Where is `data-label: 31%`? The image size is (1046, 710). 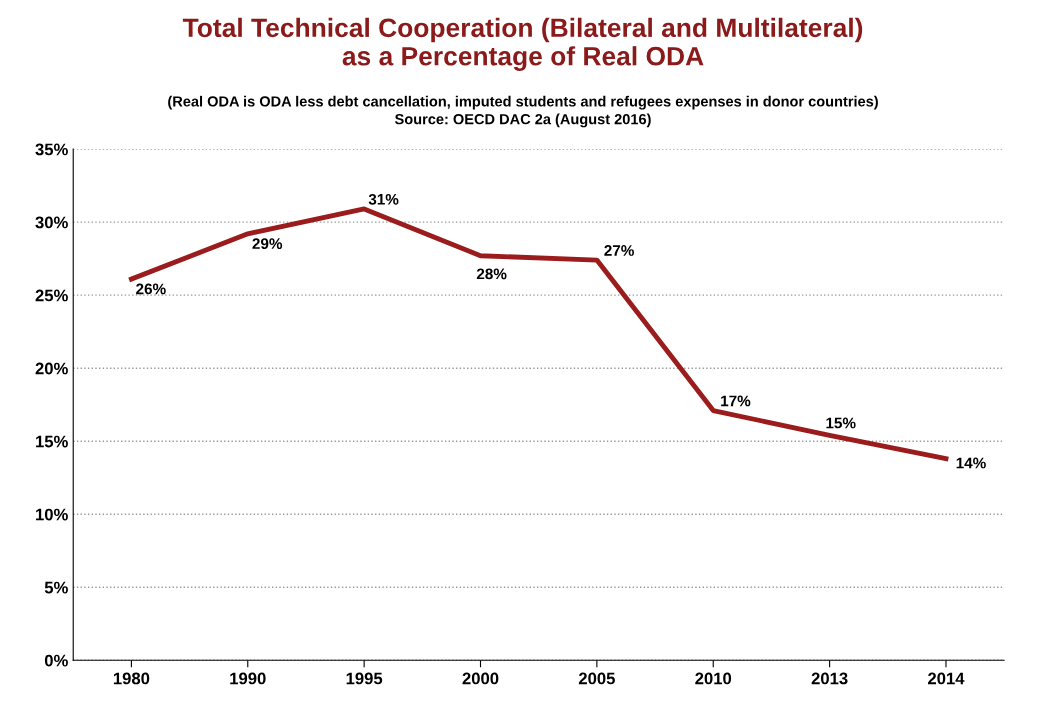
data-label: 31% is located at coordinates (383, 199).